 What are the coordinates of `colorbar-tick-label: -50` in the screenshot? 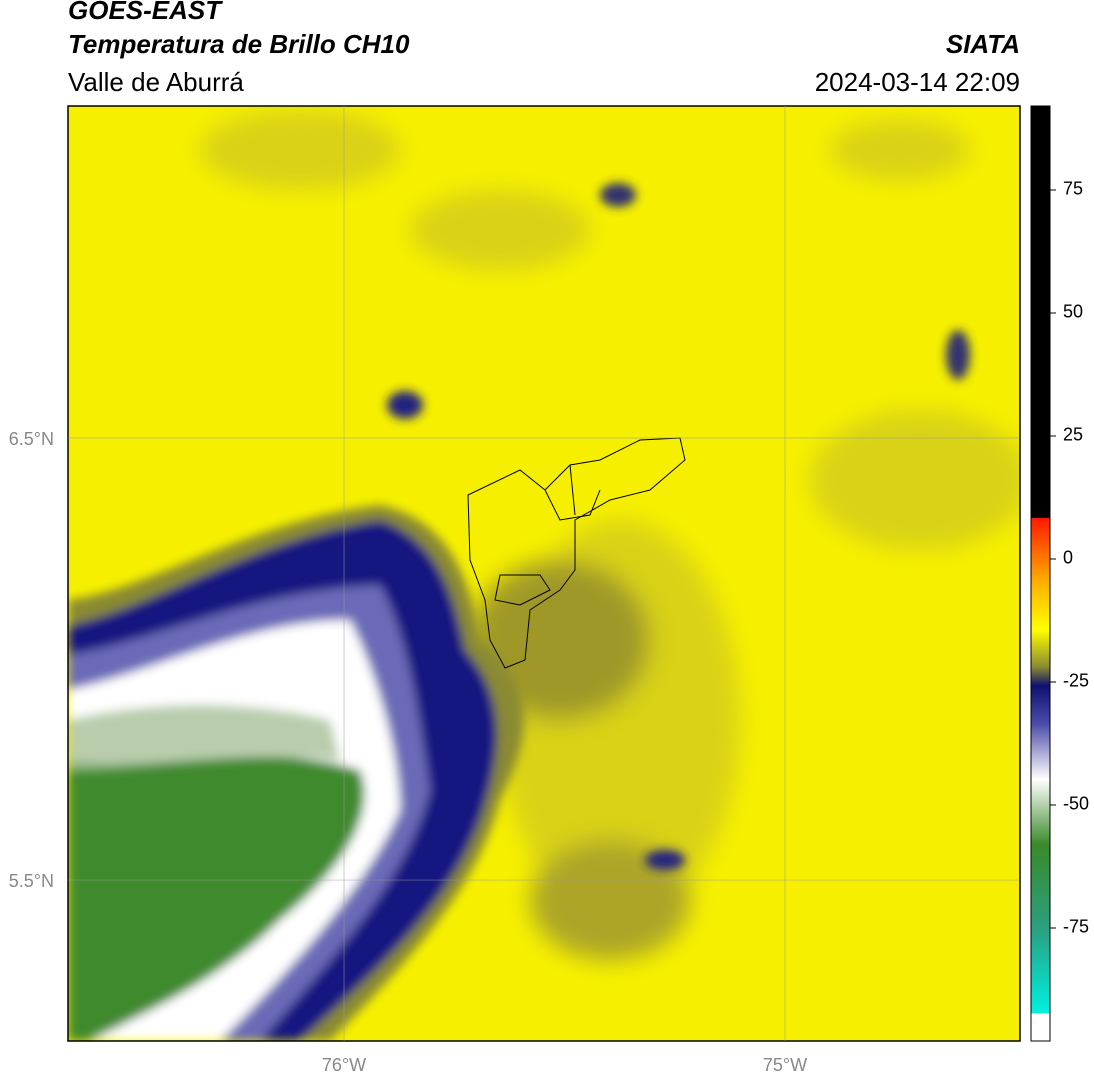 It's located at (1076, 804).